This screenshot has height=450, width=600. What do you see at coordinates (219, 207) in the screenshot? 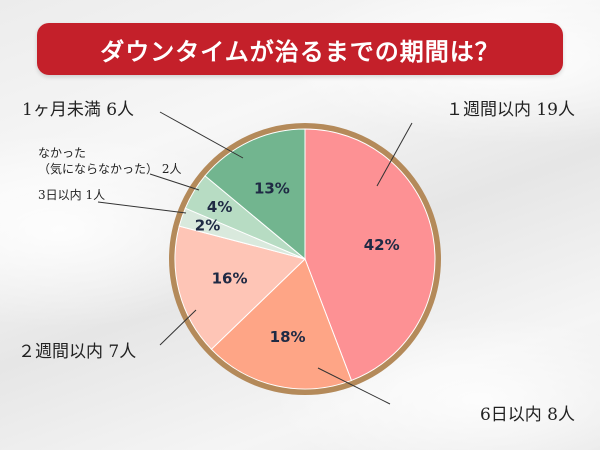
I see `slice-percent-label-4: 4%` at bounding box center [219, 207].